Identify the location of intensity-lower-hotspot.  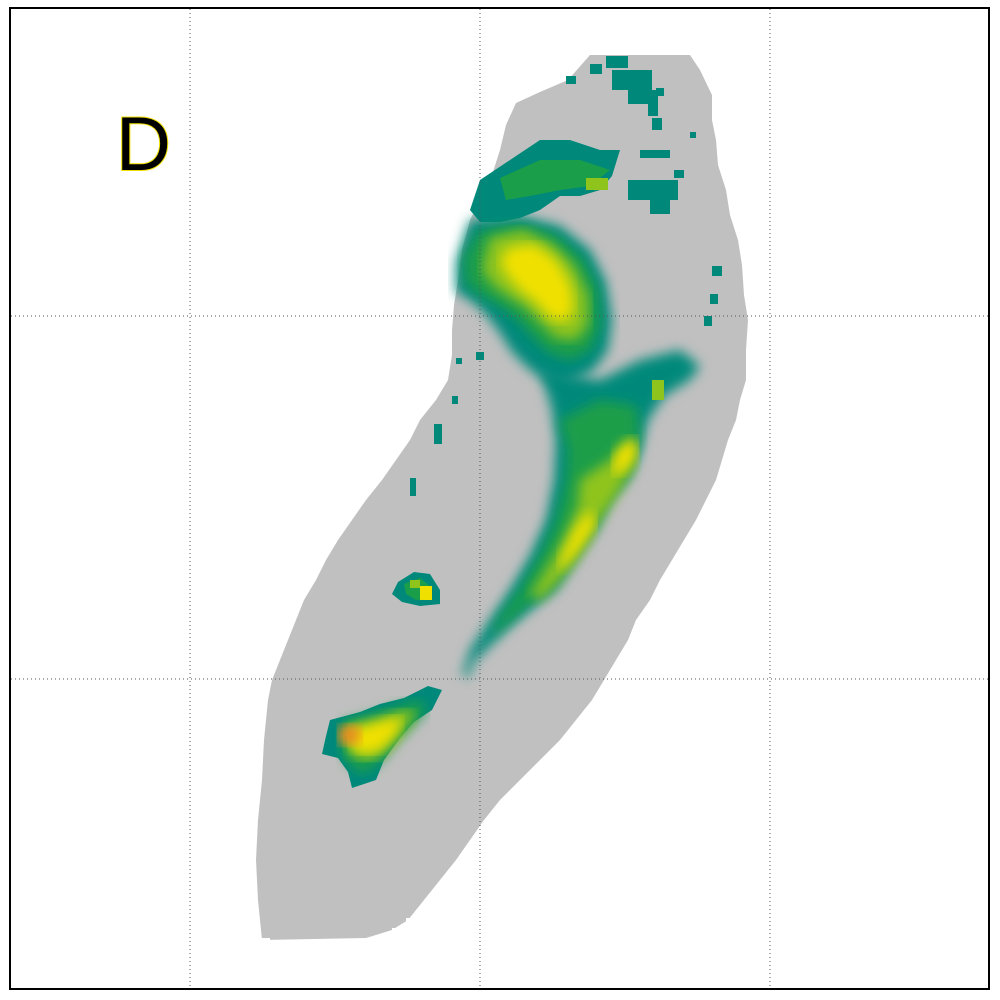
(382, 737).